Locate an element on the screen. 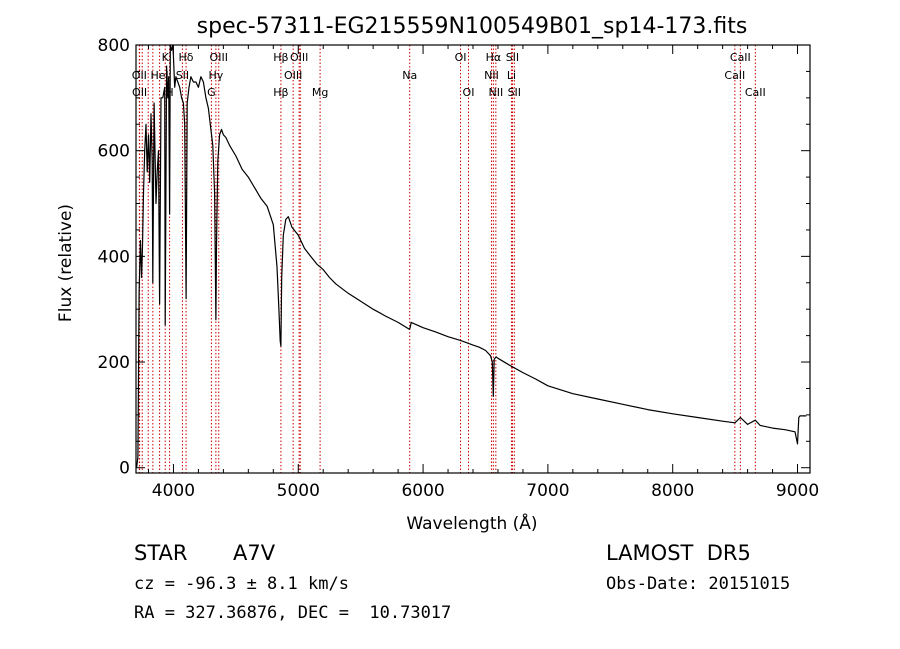 The height and width of the screenshot is (649, 900). survey-name: LAMOST DR5 is located at coordinates (678, 553).